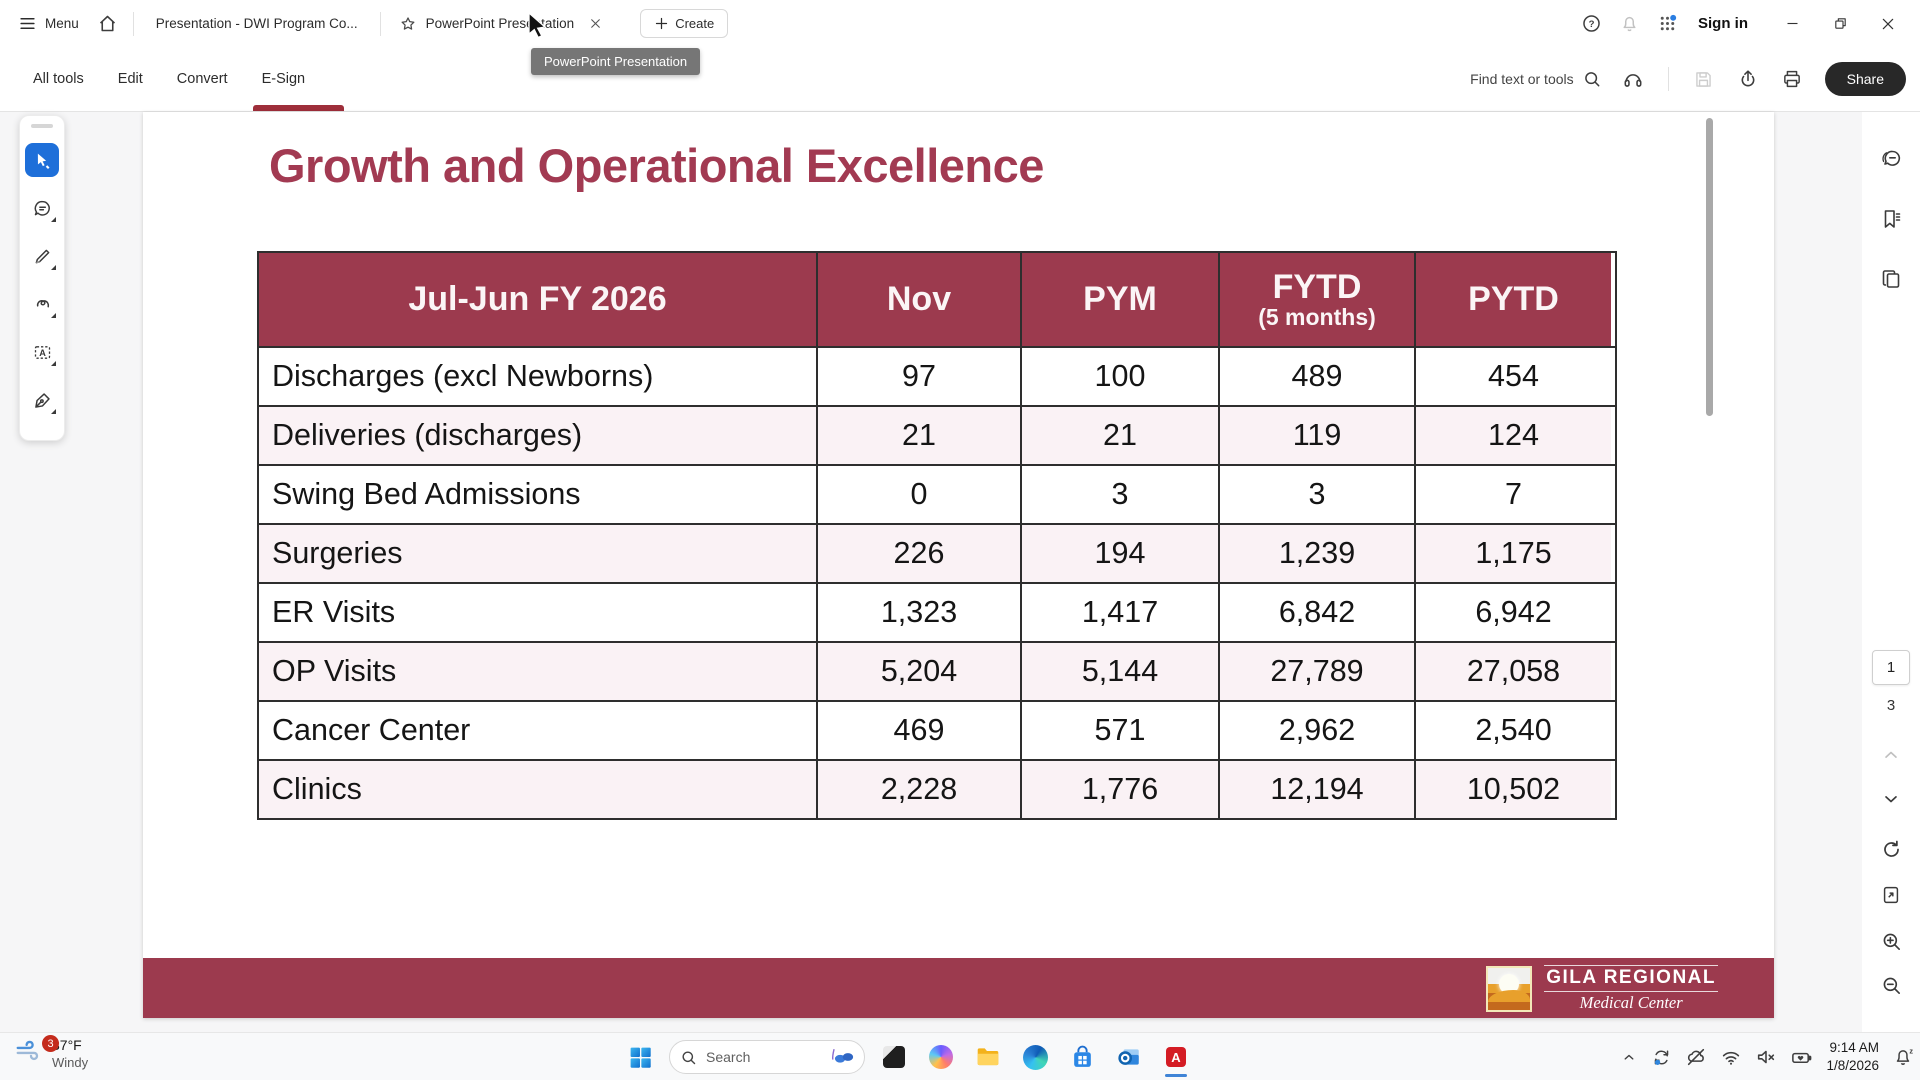 Image resolution: width=1920 pixels, height=1081 pixels. I want to click on cell-value: 1,175, so click(1512, 553).